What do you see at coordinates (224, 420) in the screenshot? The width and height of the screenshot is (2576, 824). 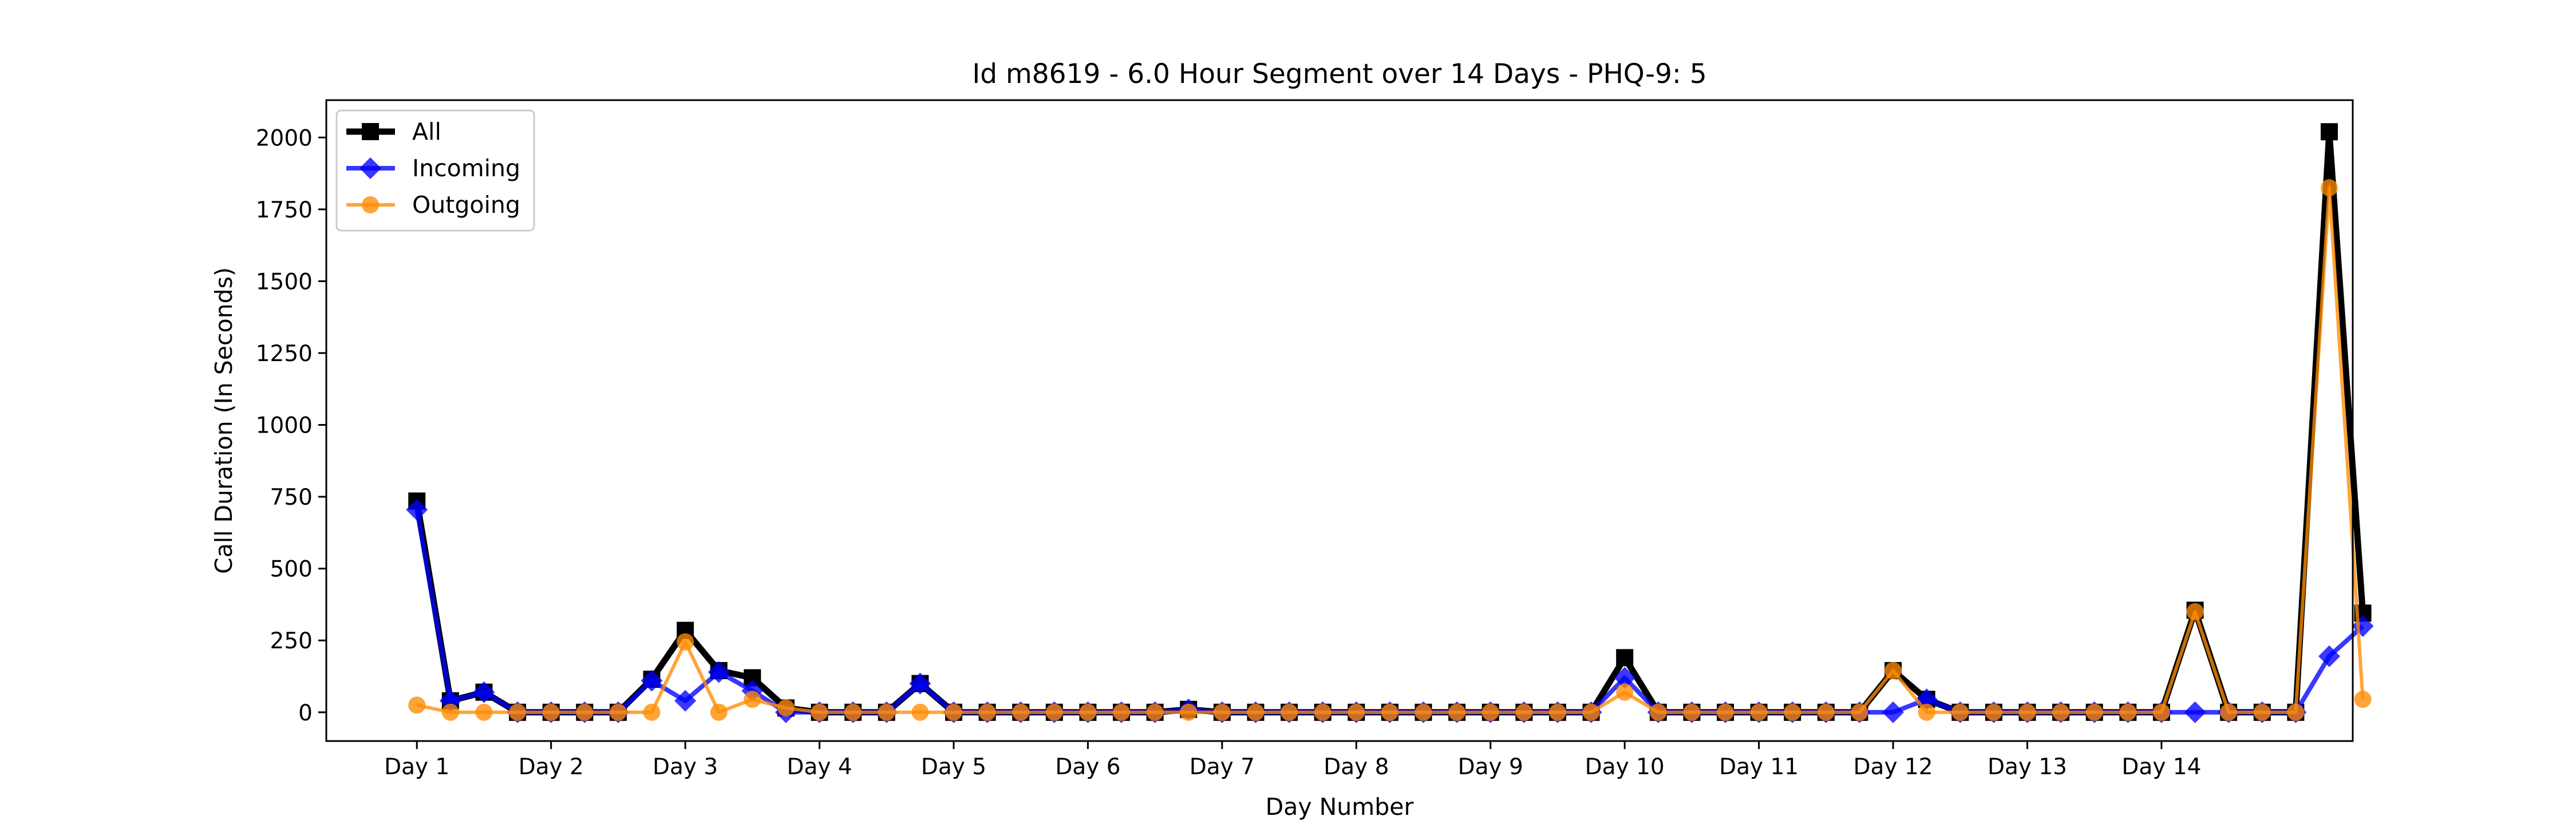 I see `y-axis-label: Call Duration (In Seconds)` at bounding box center [224, 420].